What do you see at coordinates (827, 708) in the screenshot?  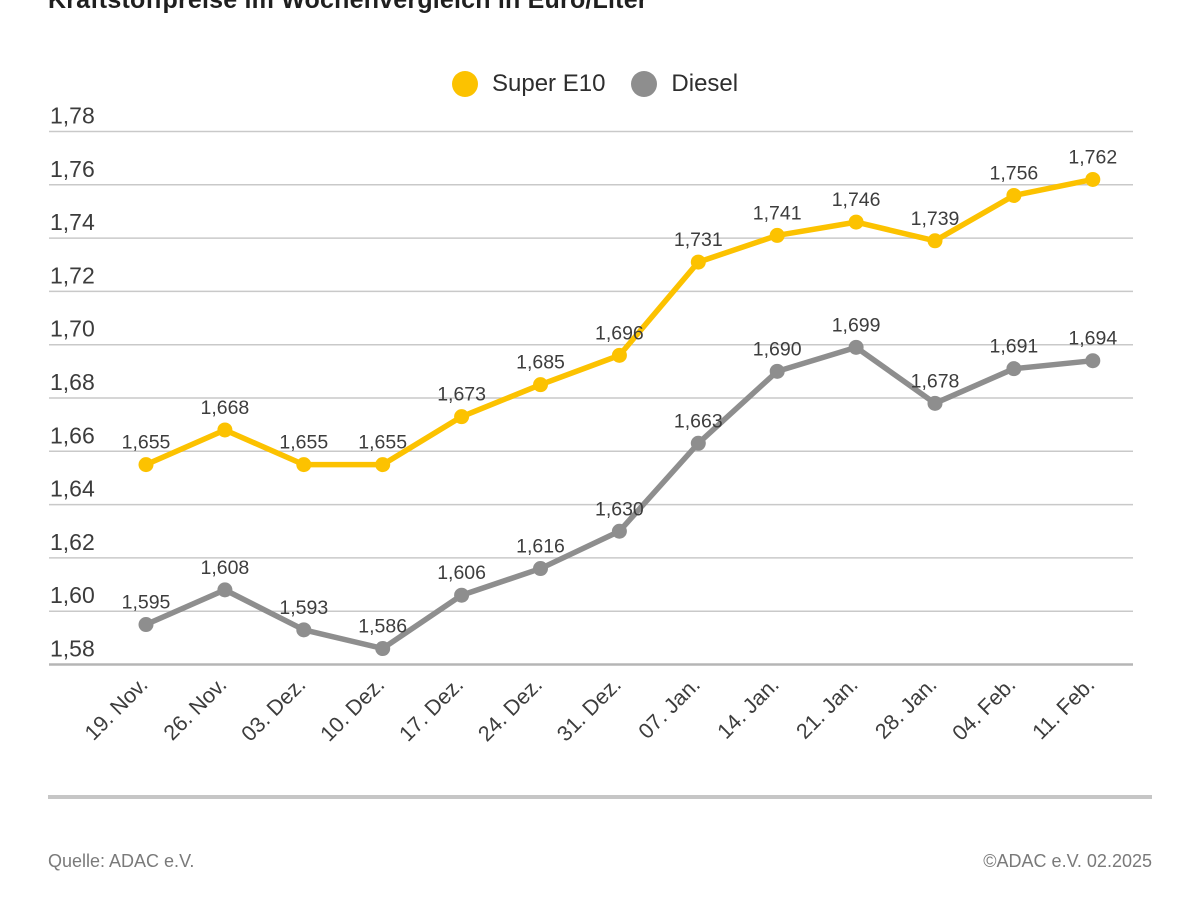 I see `x-tick-label: 21. Jan.` at bounding box center [827, 708].